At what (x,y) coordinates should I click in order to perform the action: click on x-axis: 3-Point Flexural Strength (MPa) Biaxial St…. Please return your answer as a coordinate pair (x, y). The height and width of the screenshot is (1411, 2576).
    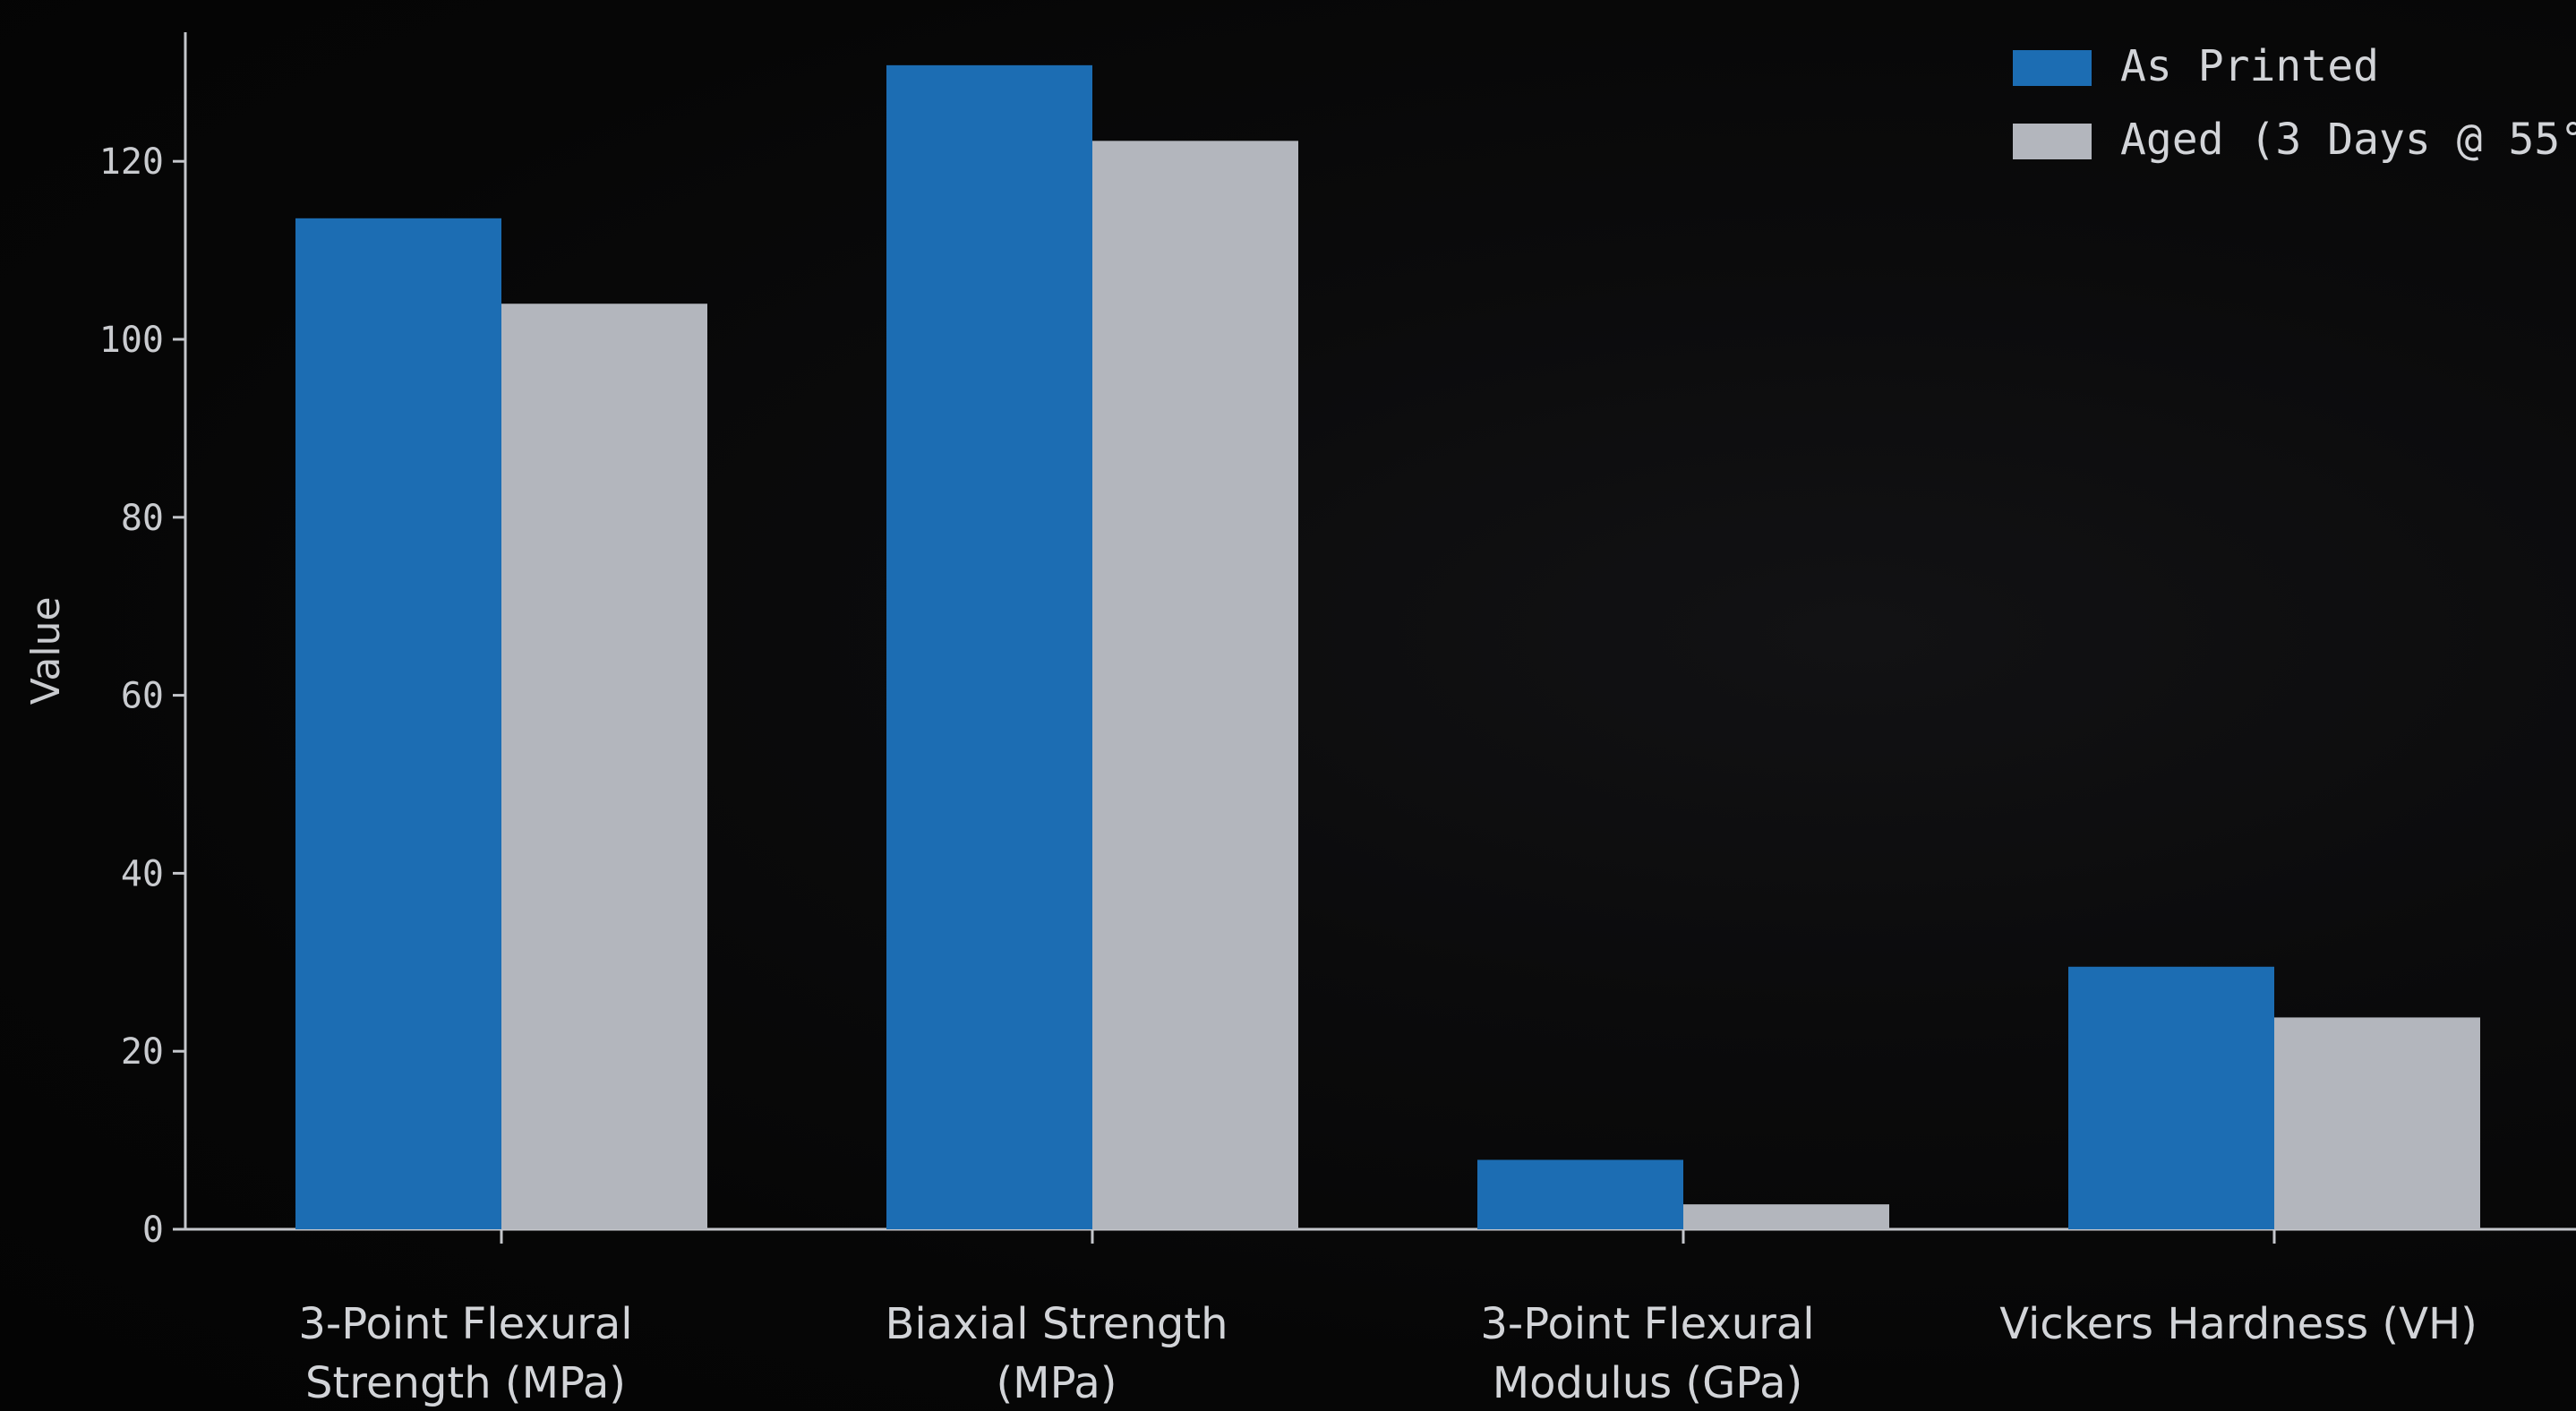
    Looking at the image, I should click on (1380, 1317).